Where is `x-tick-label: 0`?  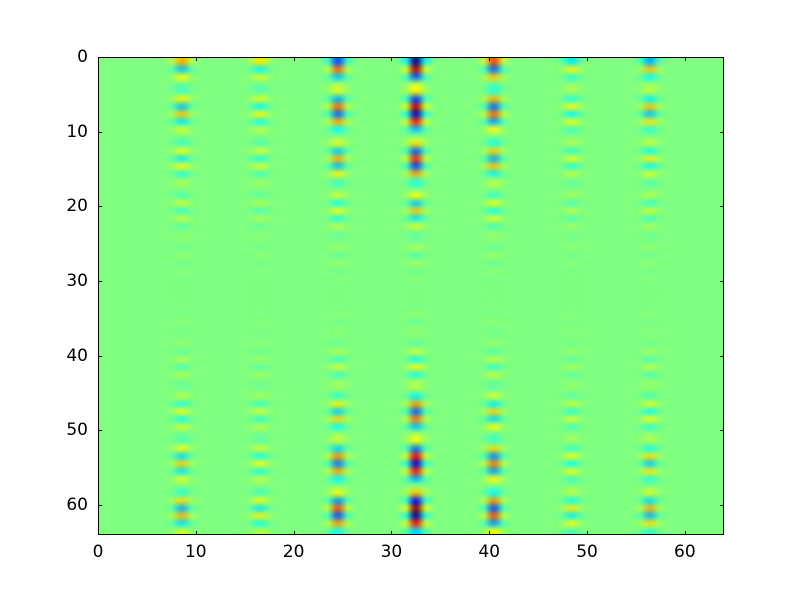 x-tick-label: 0 is located at coordinates (98, 552).